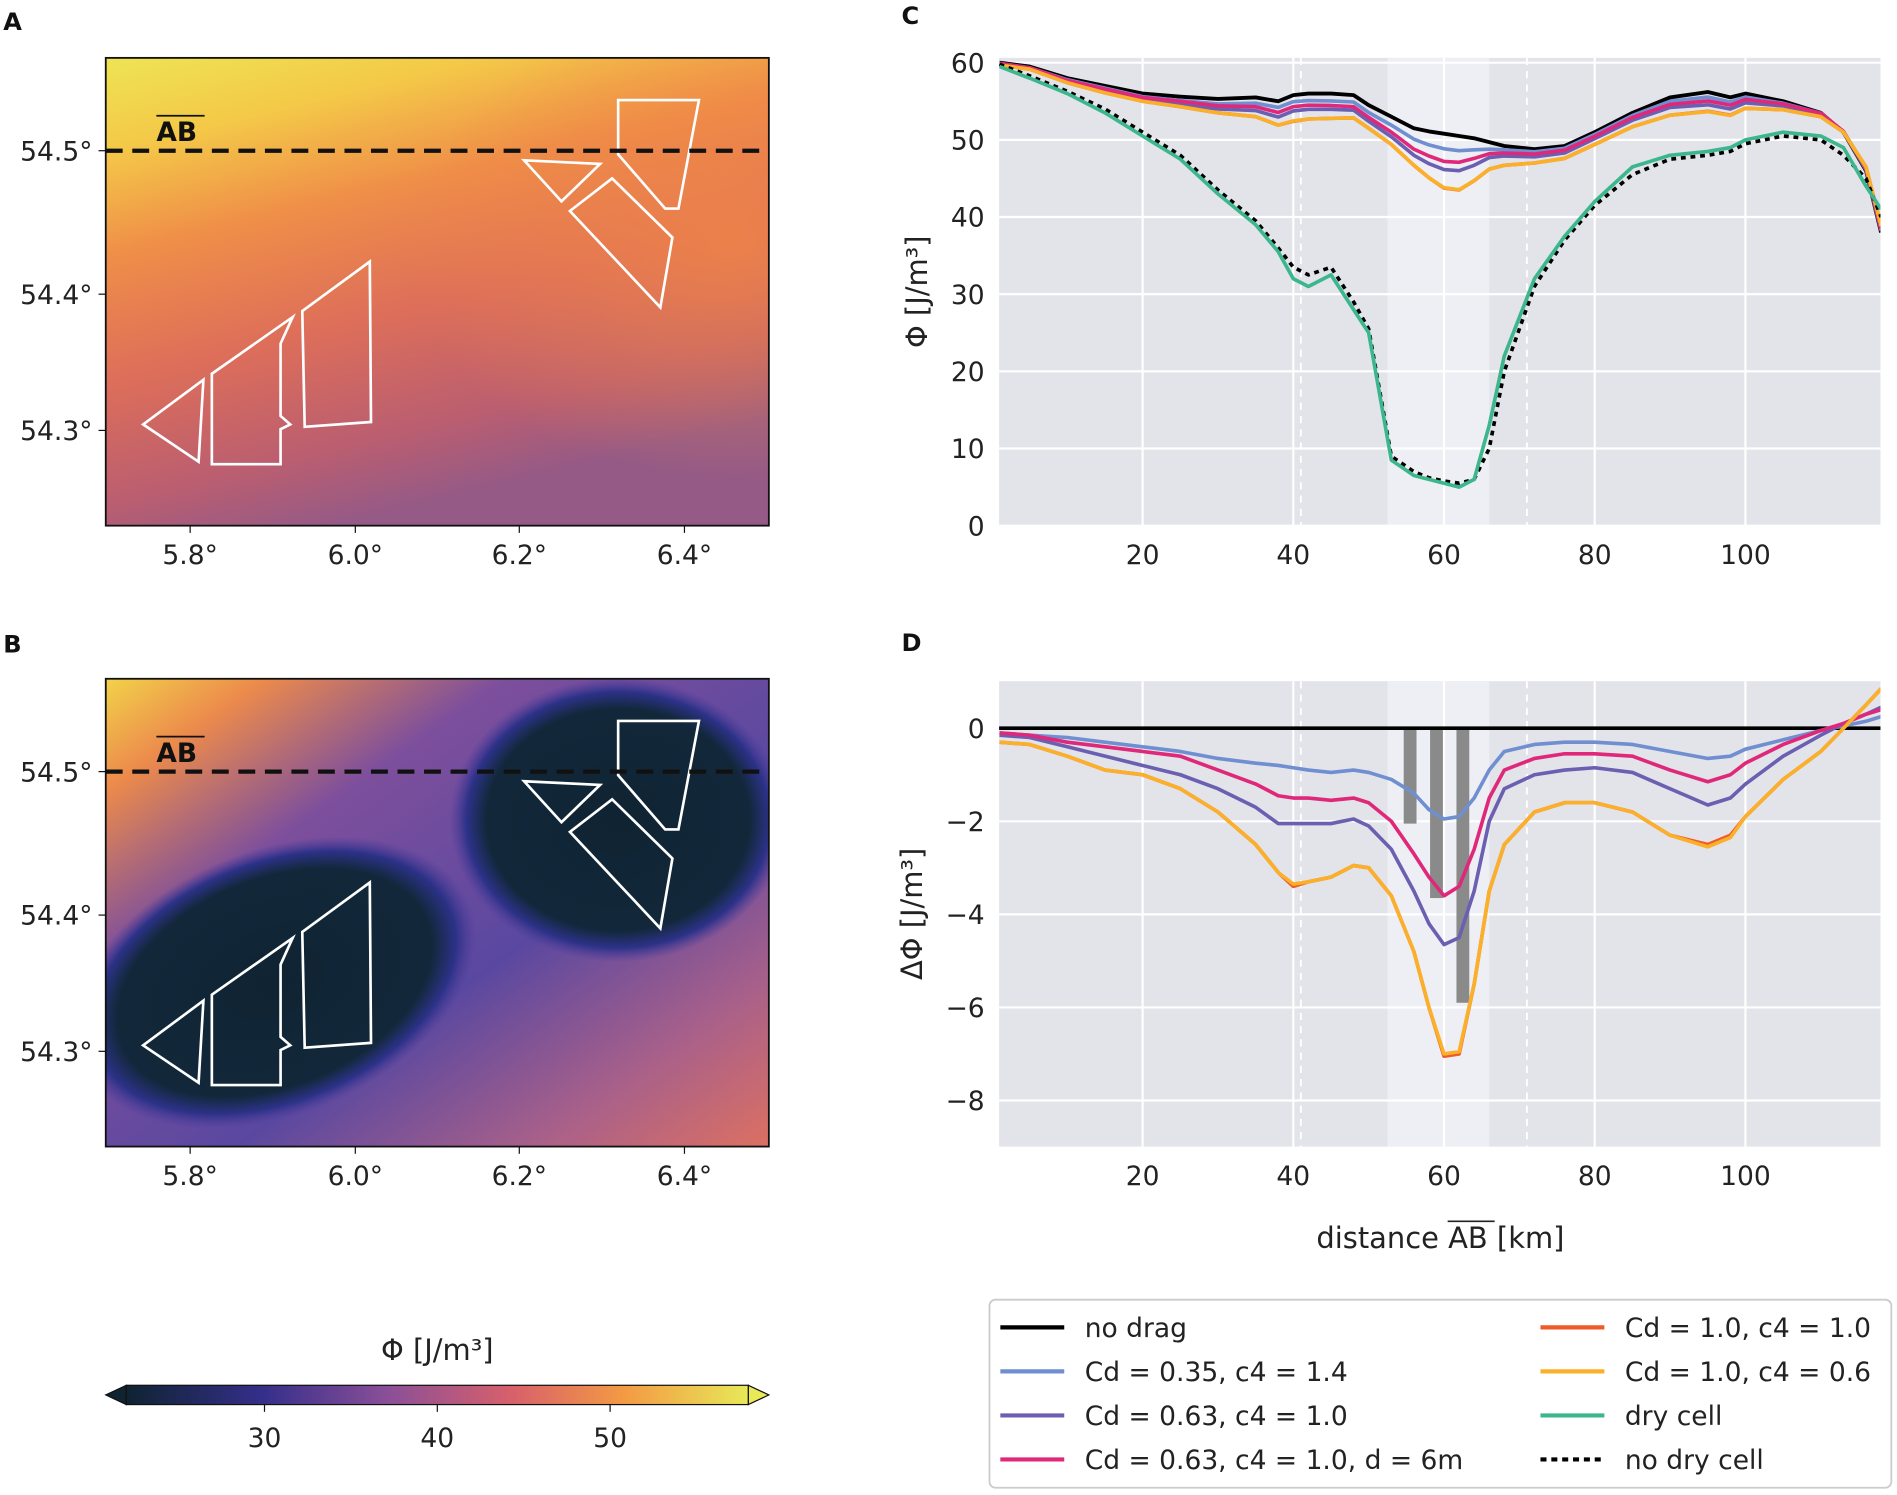 This screenshot has width=1897, height=1495. Describe the element at coordinates (1748, 1372) in the screenshot. I see `legend-label: Cd = 1.0, c4 = 0.6` at that location.